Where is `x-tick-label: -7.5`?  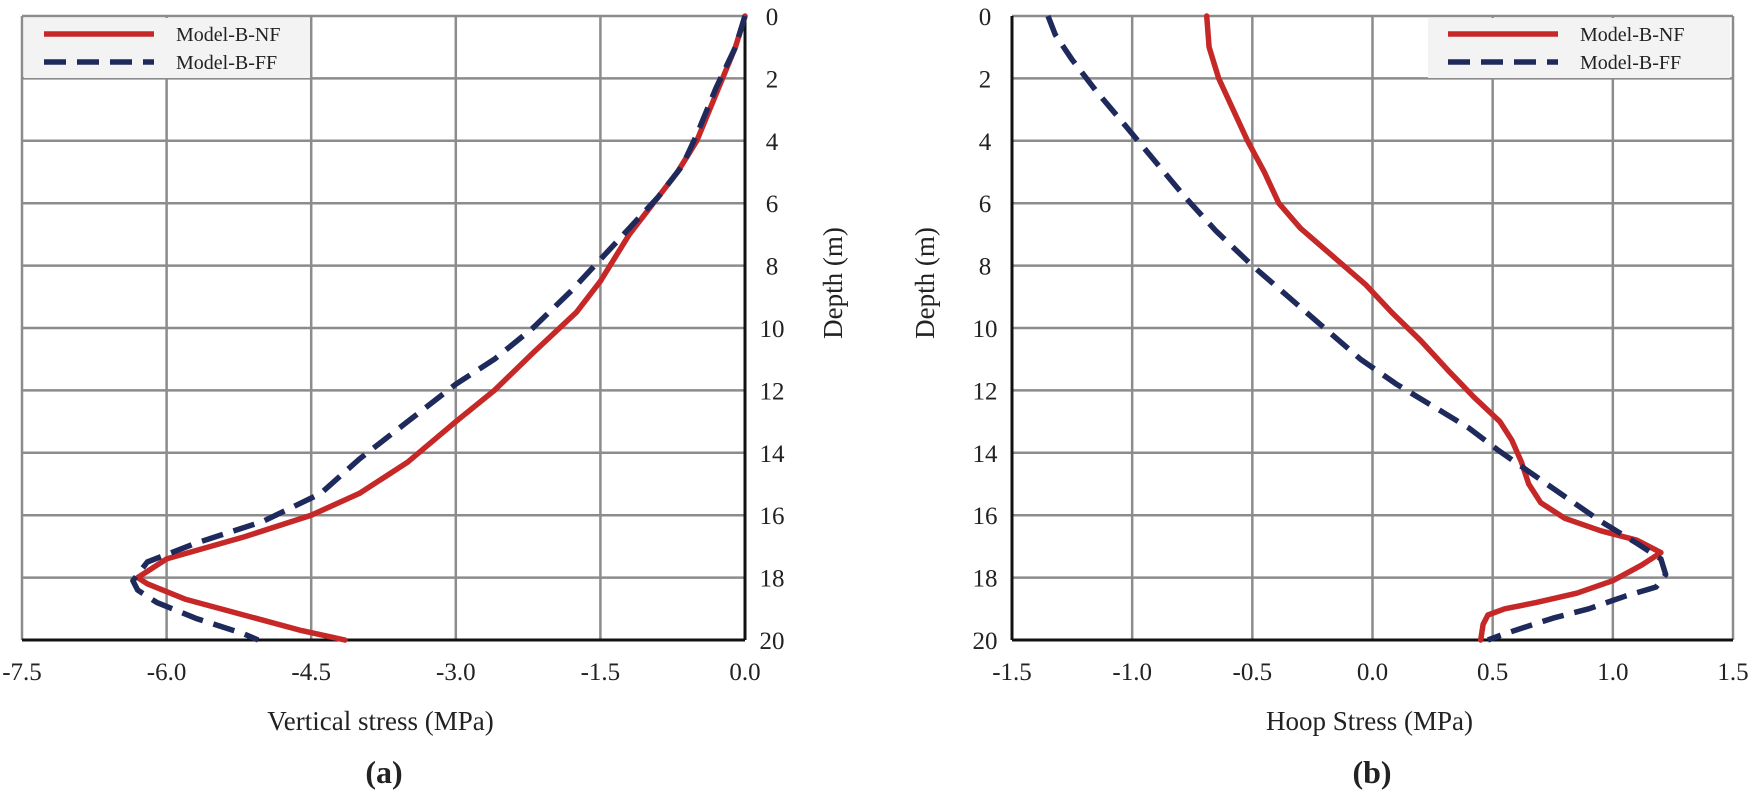 x-tick-label: -7.5 is located at coordinates (22, 672).